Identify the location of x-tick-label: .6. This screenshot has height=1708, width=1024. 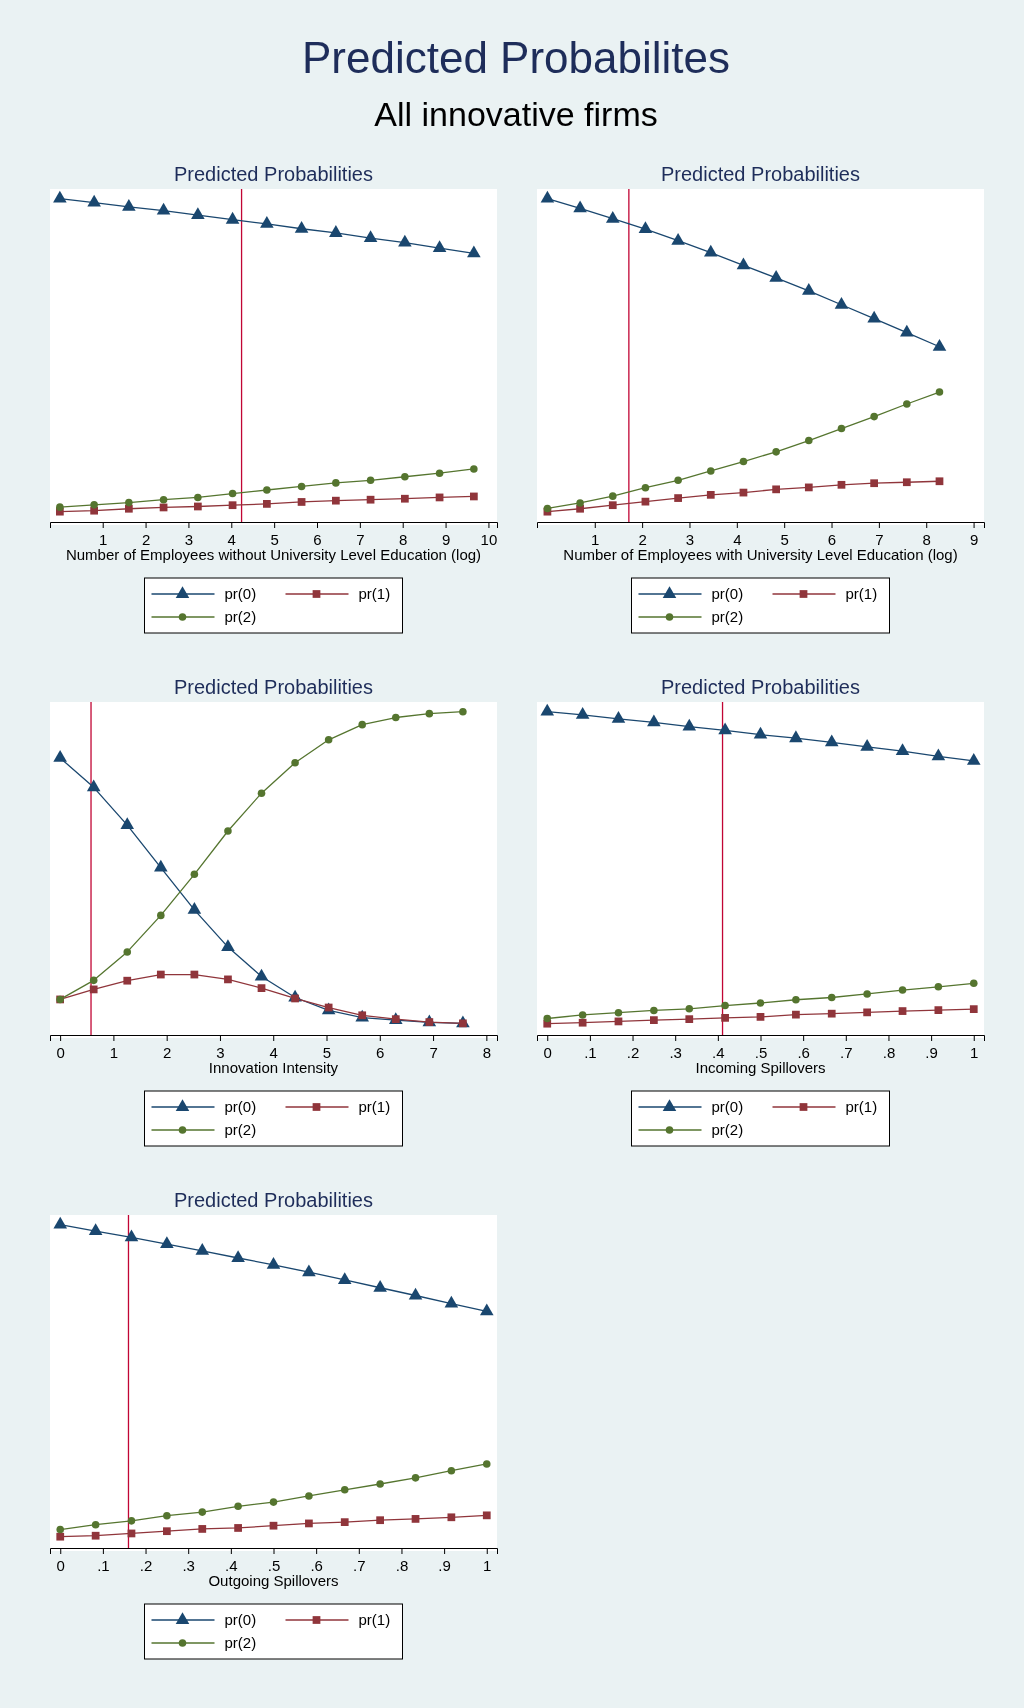
(803, 1052).